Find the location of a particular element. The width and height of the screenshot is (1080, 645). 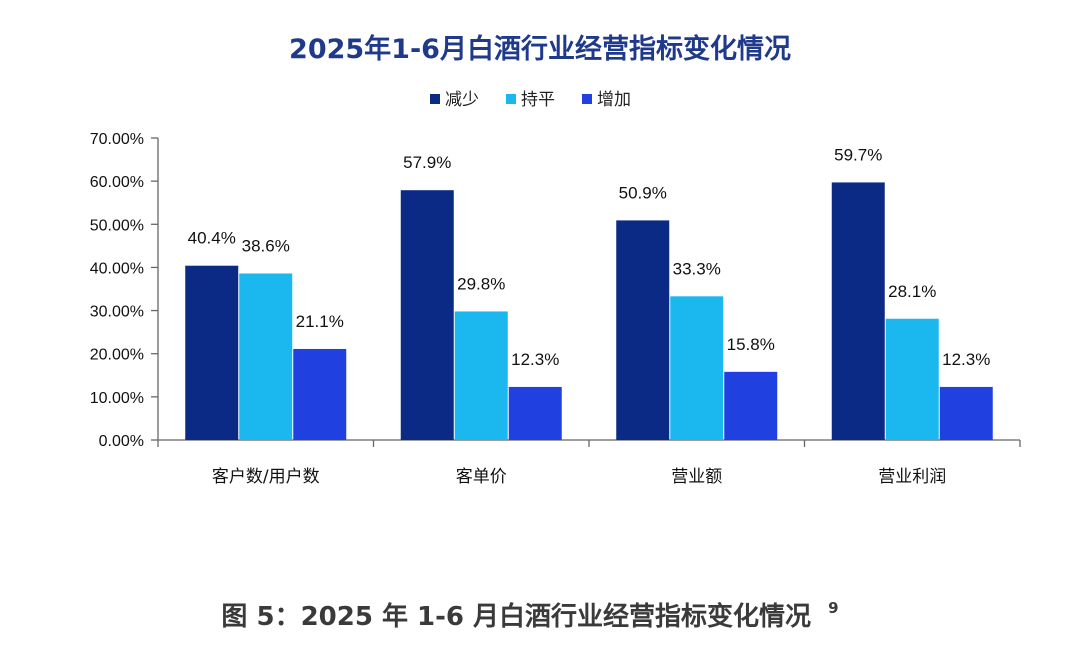

data-label-客单价-增加: 12.3% is located at coordinates (535, 359).